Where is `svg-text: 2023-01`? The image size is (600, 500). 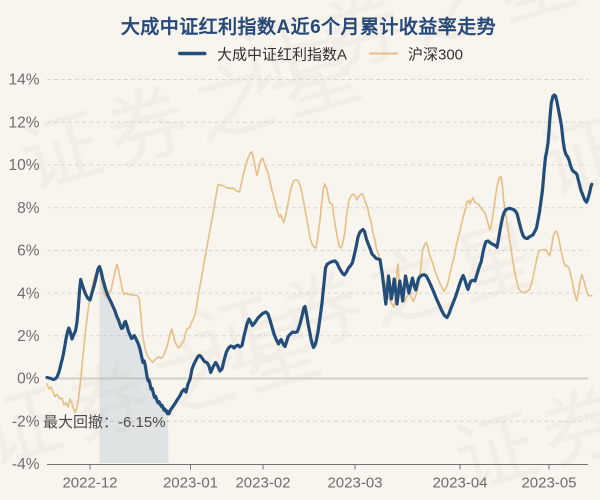 svg-text: 2023-01 is located at coordinates (190, 483).